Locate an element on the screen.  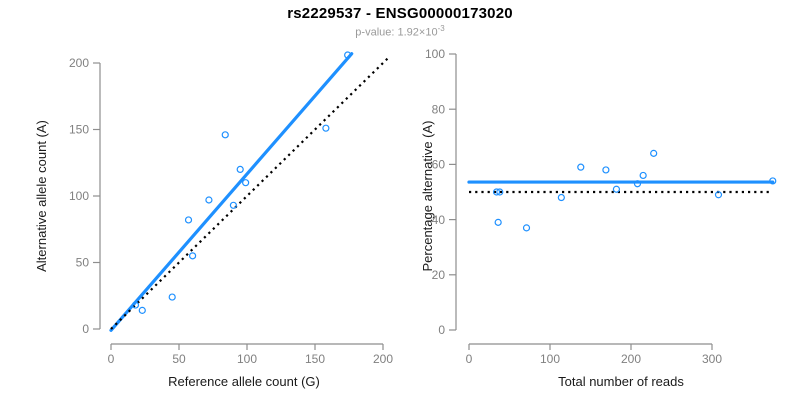
y-tick-label: 20 is located at coordinates (439, 275).